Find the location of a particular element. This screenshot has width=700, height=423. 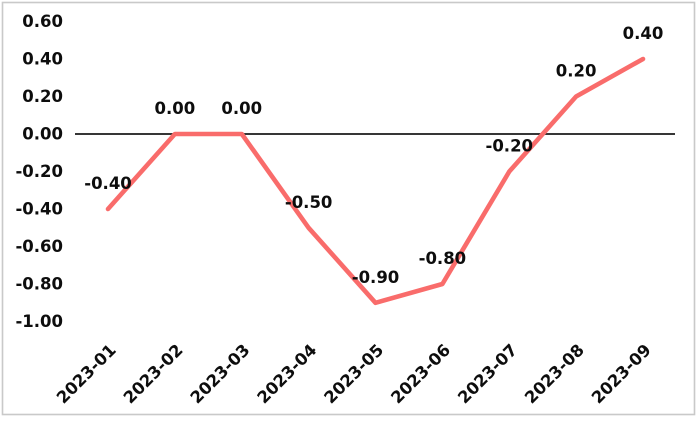

y-tick-label: 0.20 is located at coordinates (42, 96).